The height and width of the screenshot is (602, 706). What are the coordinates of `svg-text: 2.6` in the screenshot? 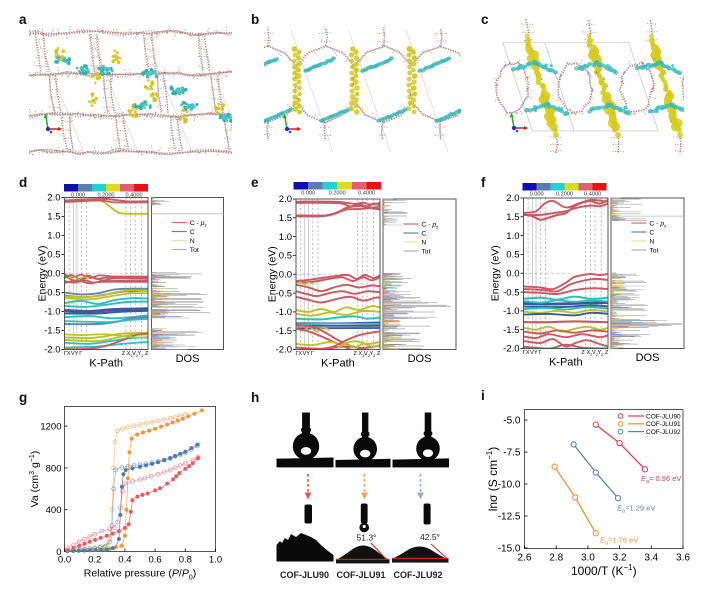 It's located at (525, 558).